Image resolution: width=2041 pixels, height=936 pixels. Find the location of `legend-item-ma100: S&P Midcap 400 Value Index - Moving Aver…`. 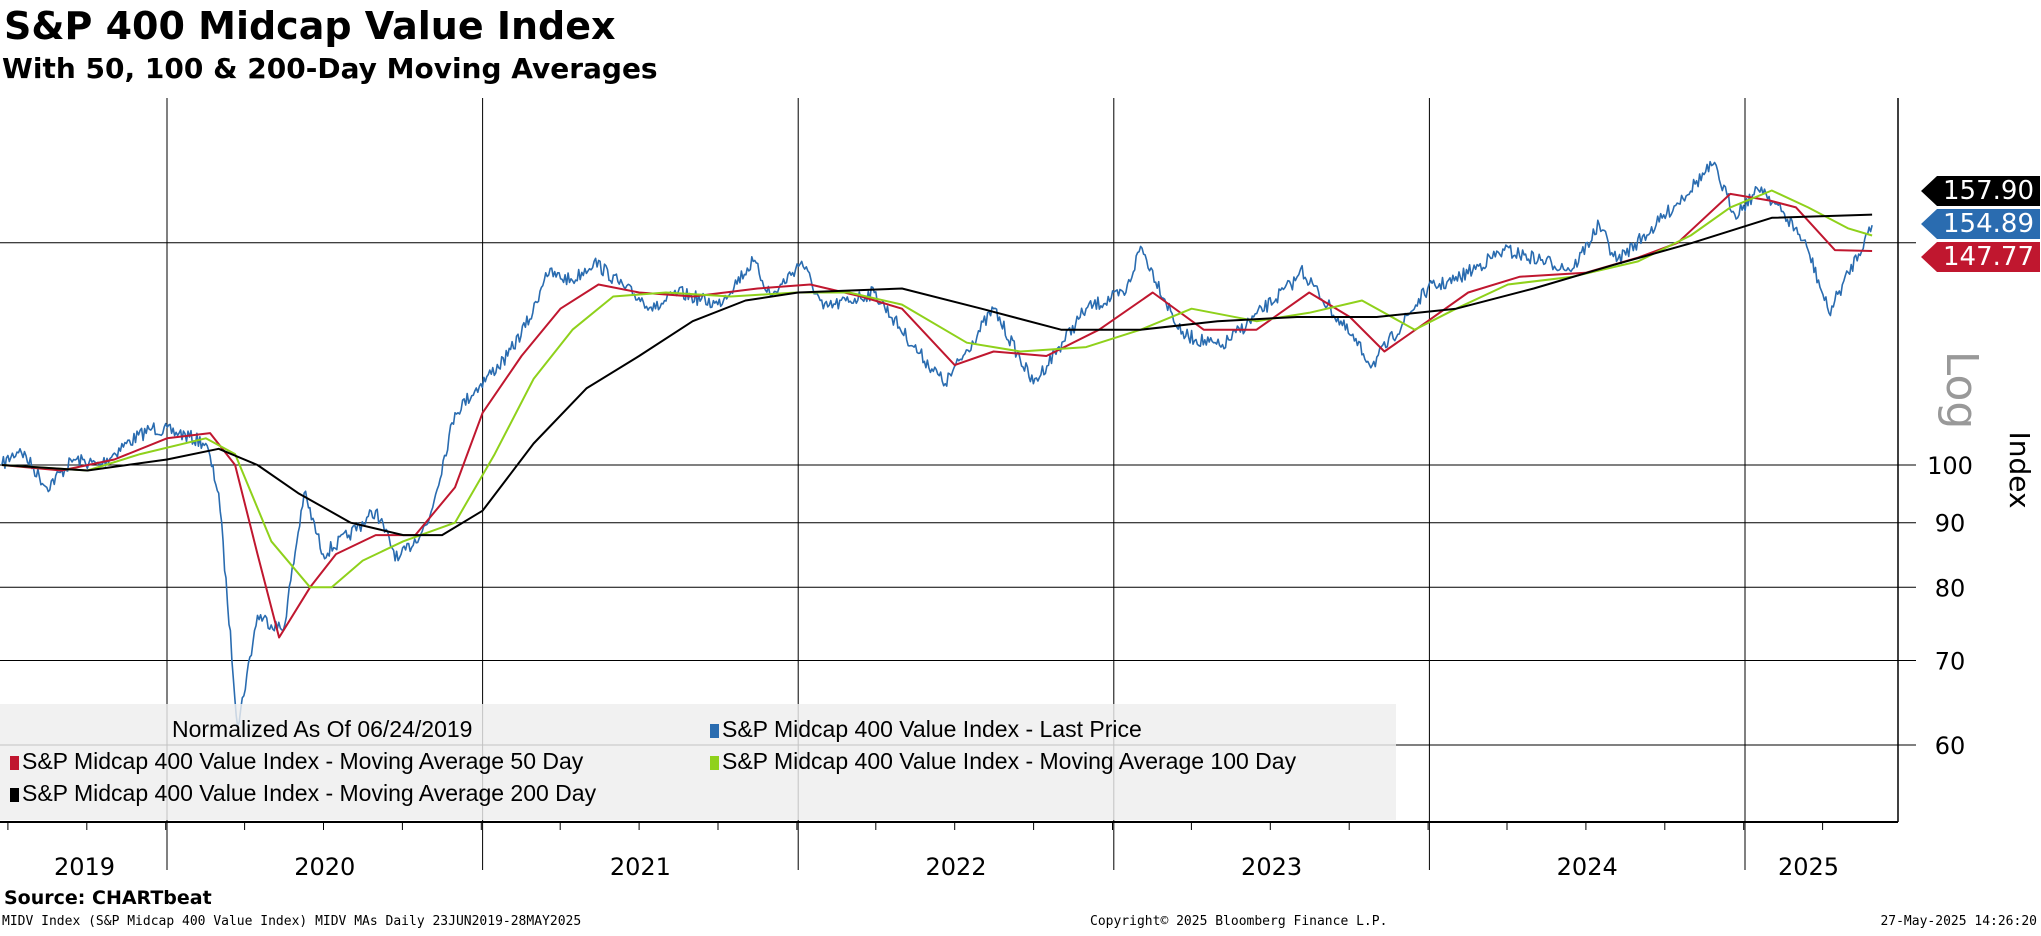

legend-item-ma100: S&P Midcap 400 Value Index - Moving Aver… is located at coordinates (1003, 761).